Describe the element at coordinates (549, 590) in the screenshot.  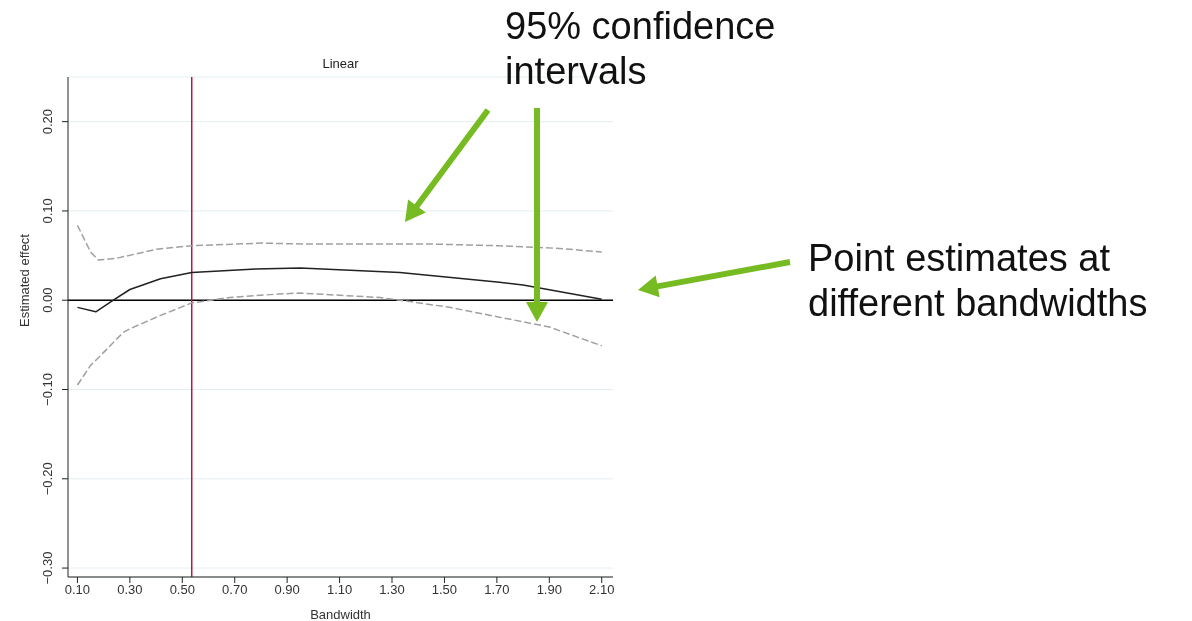
I see `x-tick-label: 1.90` at that location.